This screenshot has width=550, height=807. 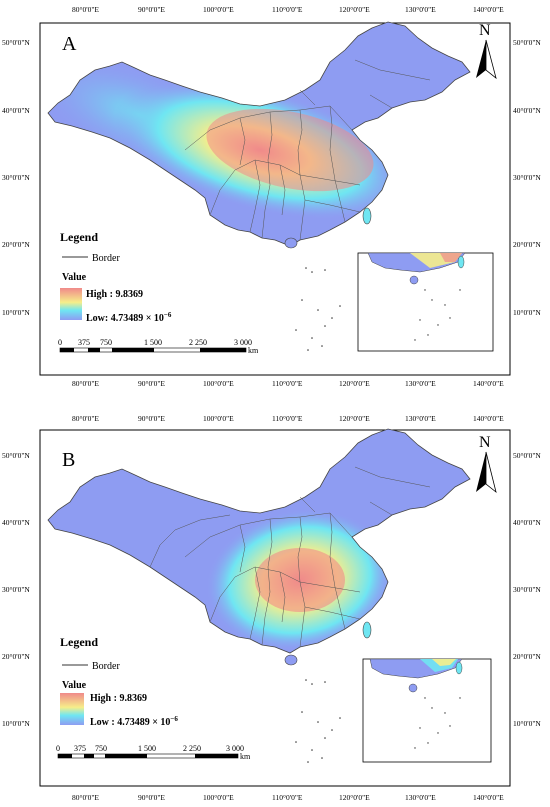 What do you see at coordinates (318, 721) in the screenshot?
I see `panel-b-islands` at bounding box center [318, 721].